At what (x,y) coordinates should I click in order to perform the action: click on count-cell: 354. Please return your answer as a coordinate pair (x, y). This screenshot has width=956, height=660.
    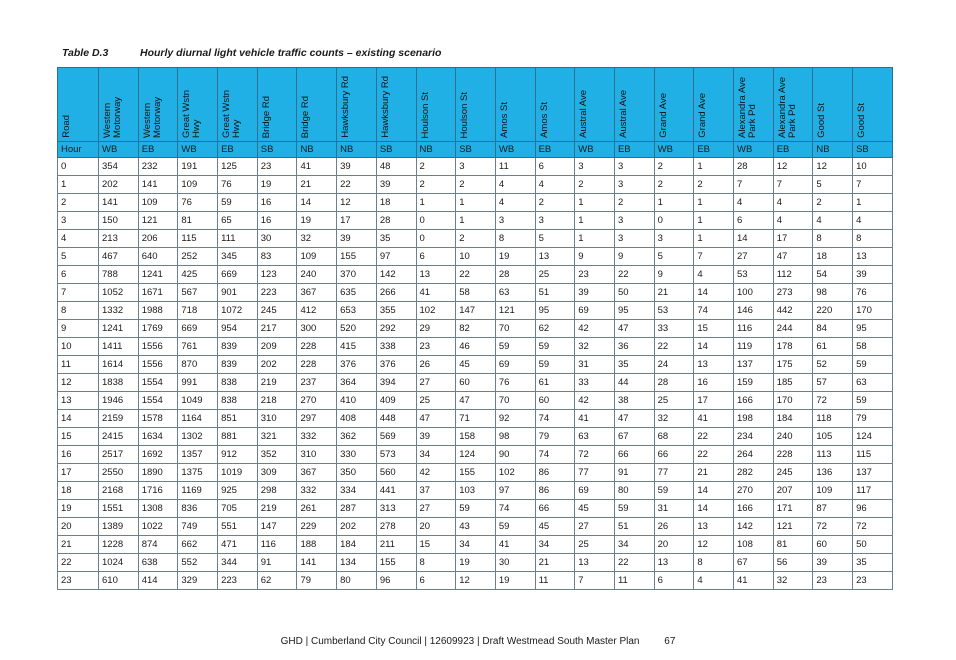
    Looking at the image, I should click on (118, 166).